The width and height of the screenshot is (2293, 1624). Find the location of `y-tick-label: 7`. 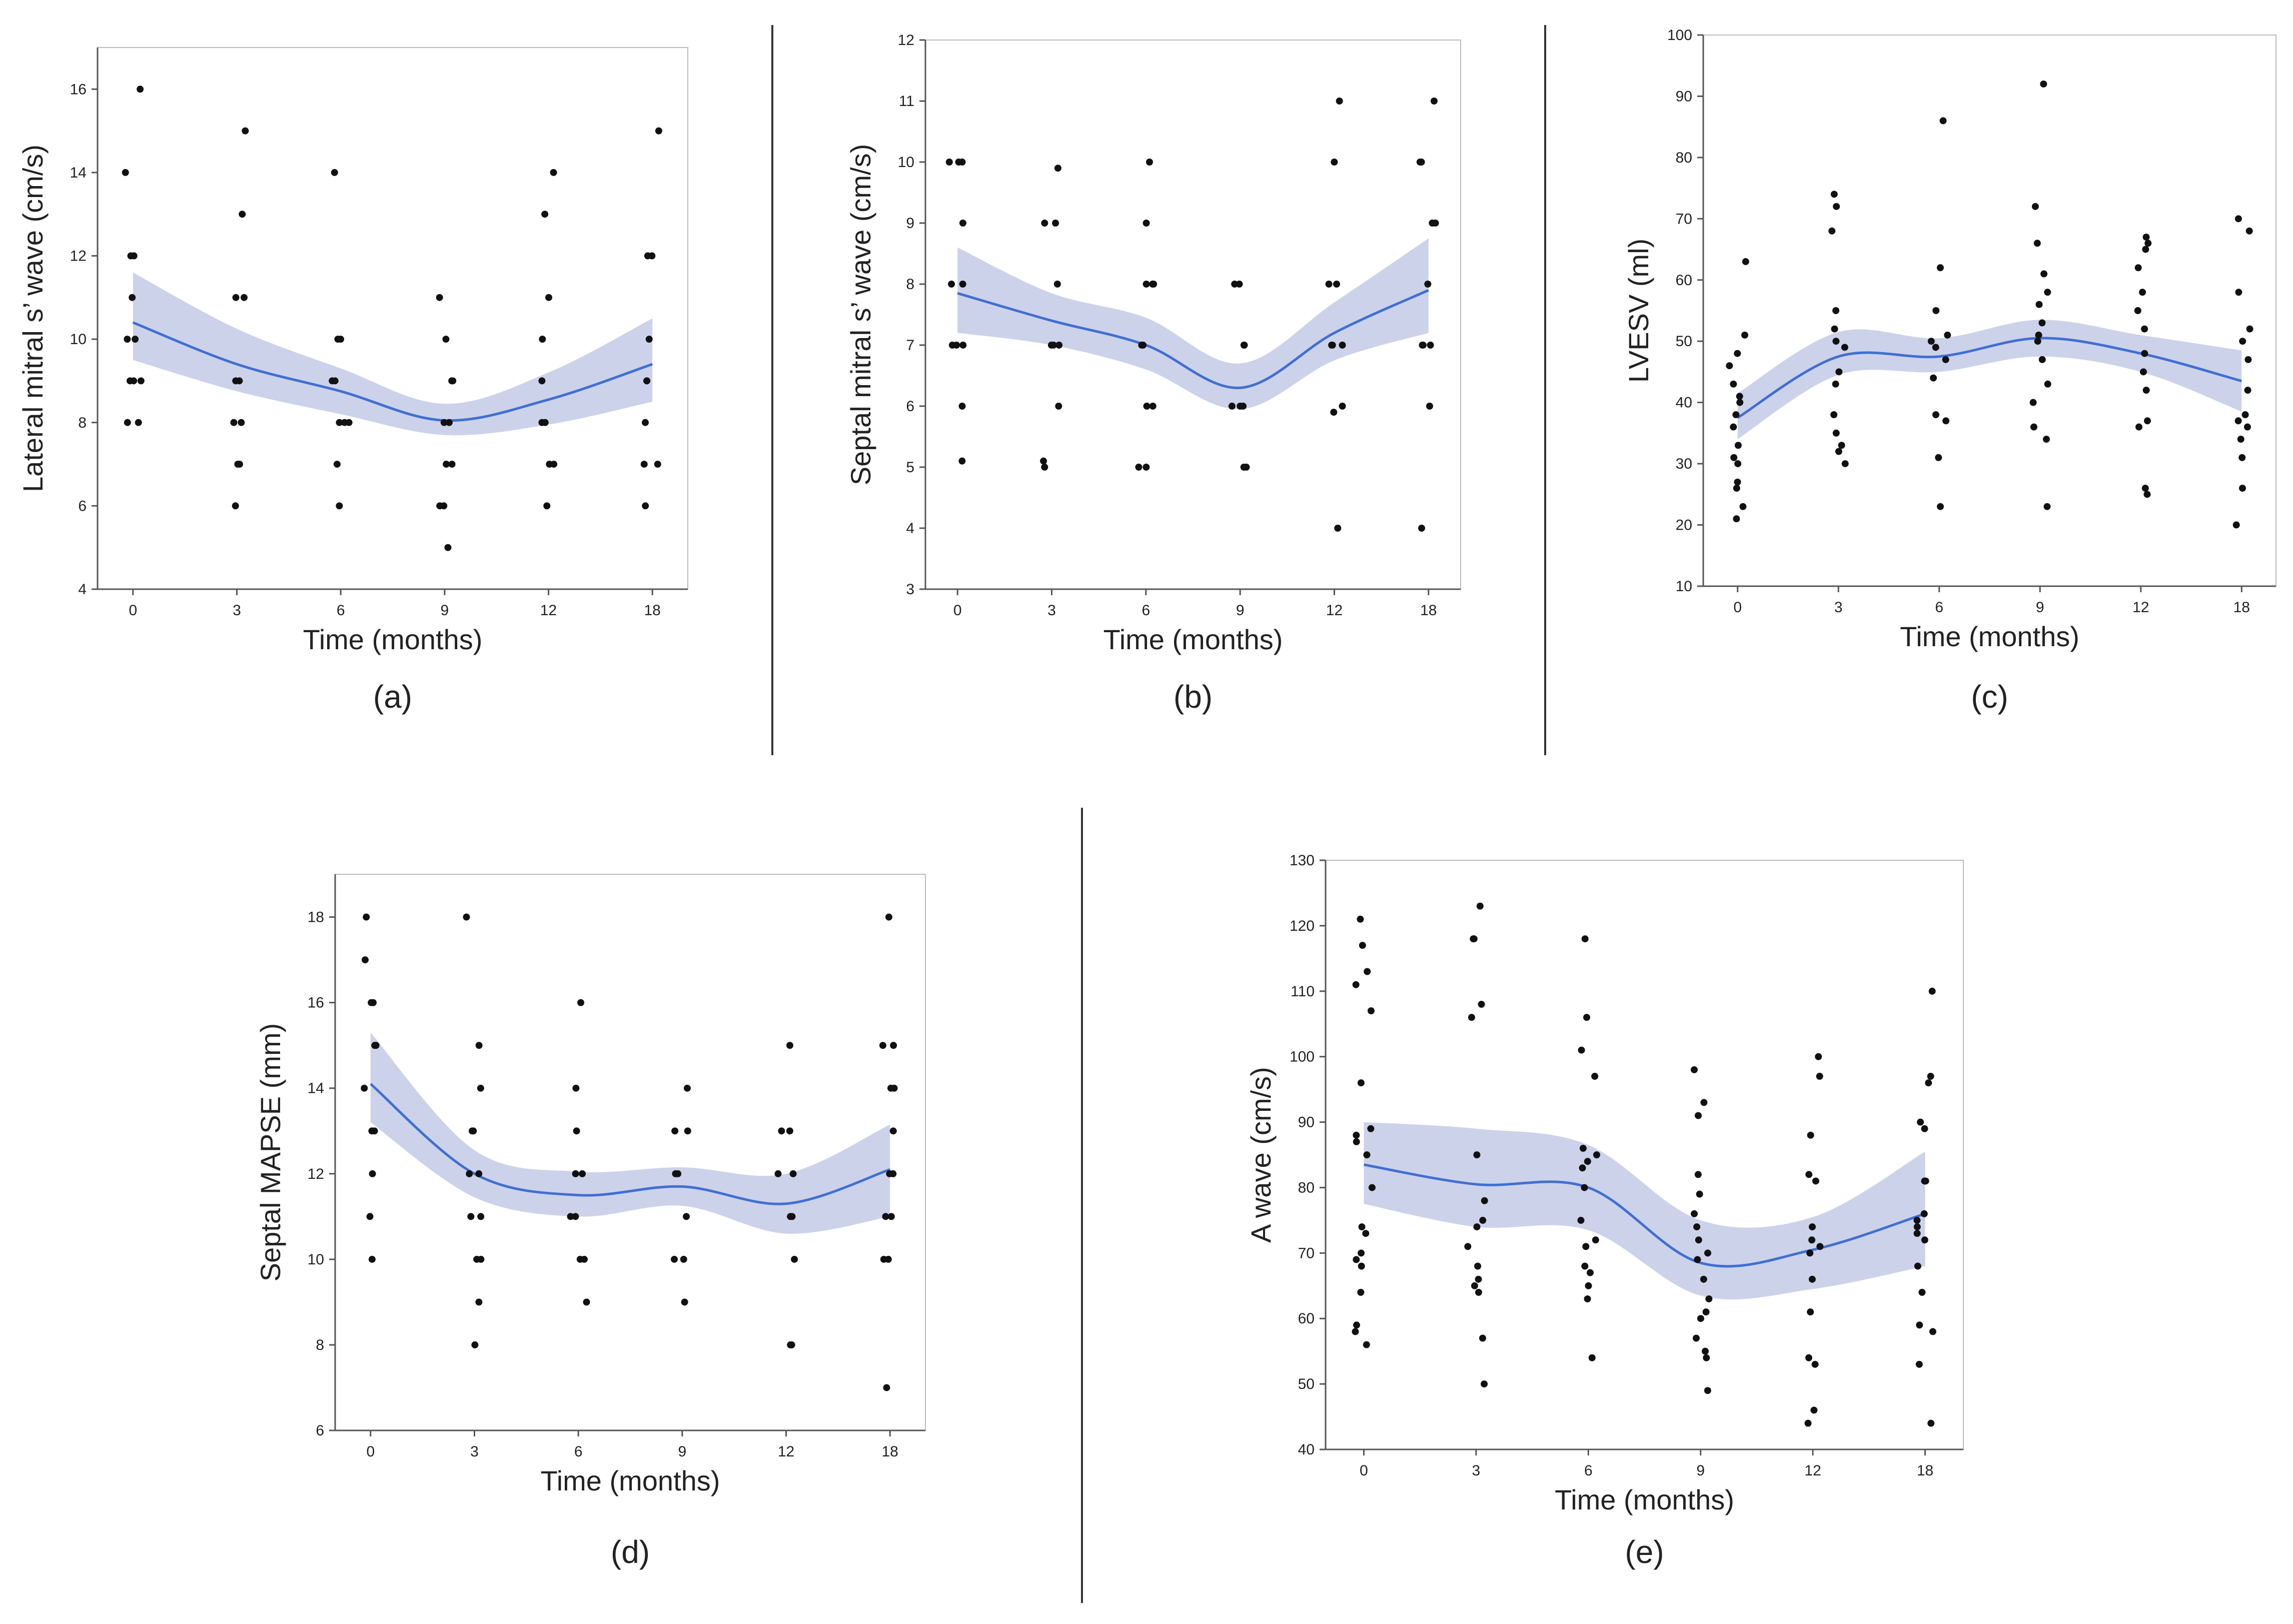

y-tick-label: 7 is located at coordinates (910, 345).